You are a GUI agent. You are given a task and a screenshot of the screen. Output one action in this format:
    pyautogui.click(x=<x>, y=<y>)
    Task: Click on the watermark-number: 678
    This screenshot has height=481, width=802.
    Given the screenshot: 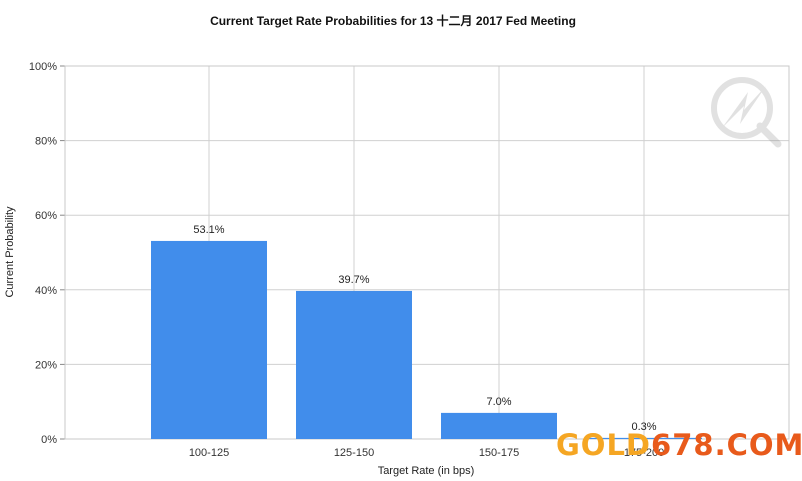 What is the action you would take?
    pyautogui.click(x=683, y=445)
    